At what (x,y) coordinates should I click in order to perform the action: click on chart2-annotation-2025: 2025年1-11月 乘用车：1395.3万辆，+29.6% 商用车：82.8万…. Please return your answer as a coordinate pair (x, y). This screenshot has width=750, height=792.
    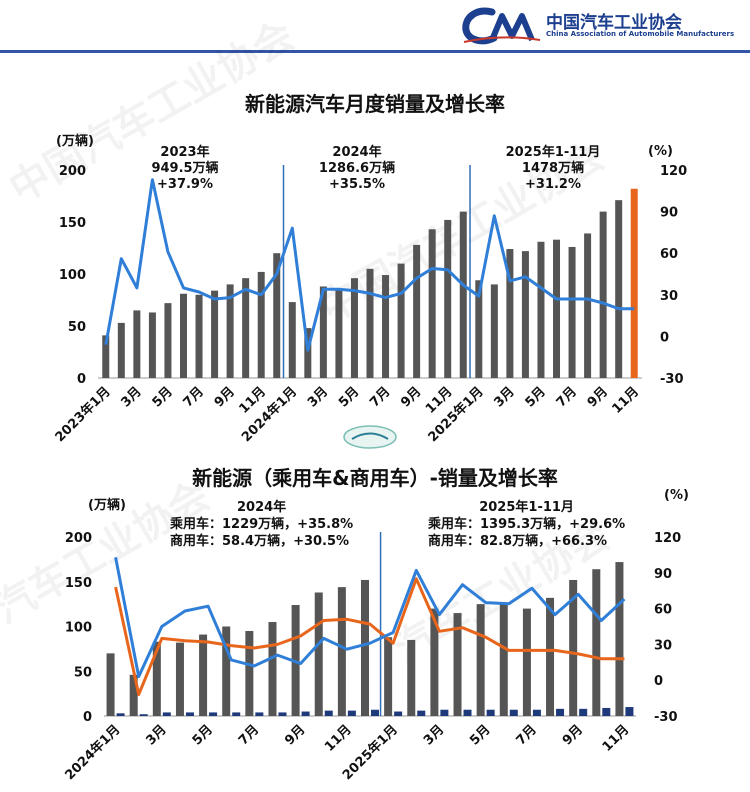
    Looking at the image, I should click on (526, 524).